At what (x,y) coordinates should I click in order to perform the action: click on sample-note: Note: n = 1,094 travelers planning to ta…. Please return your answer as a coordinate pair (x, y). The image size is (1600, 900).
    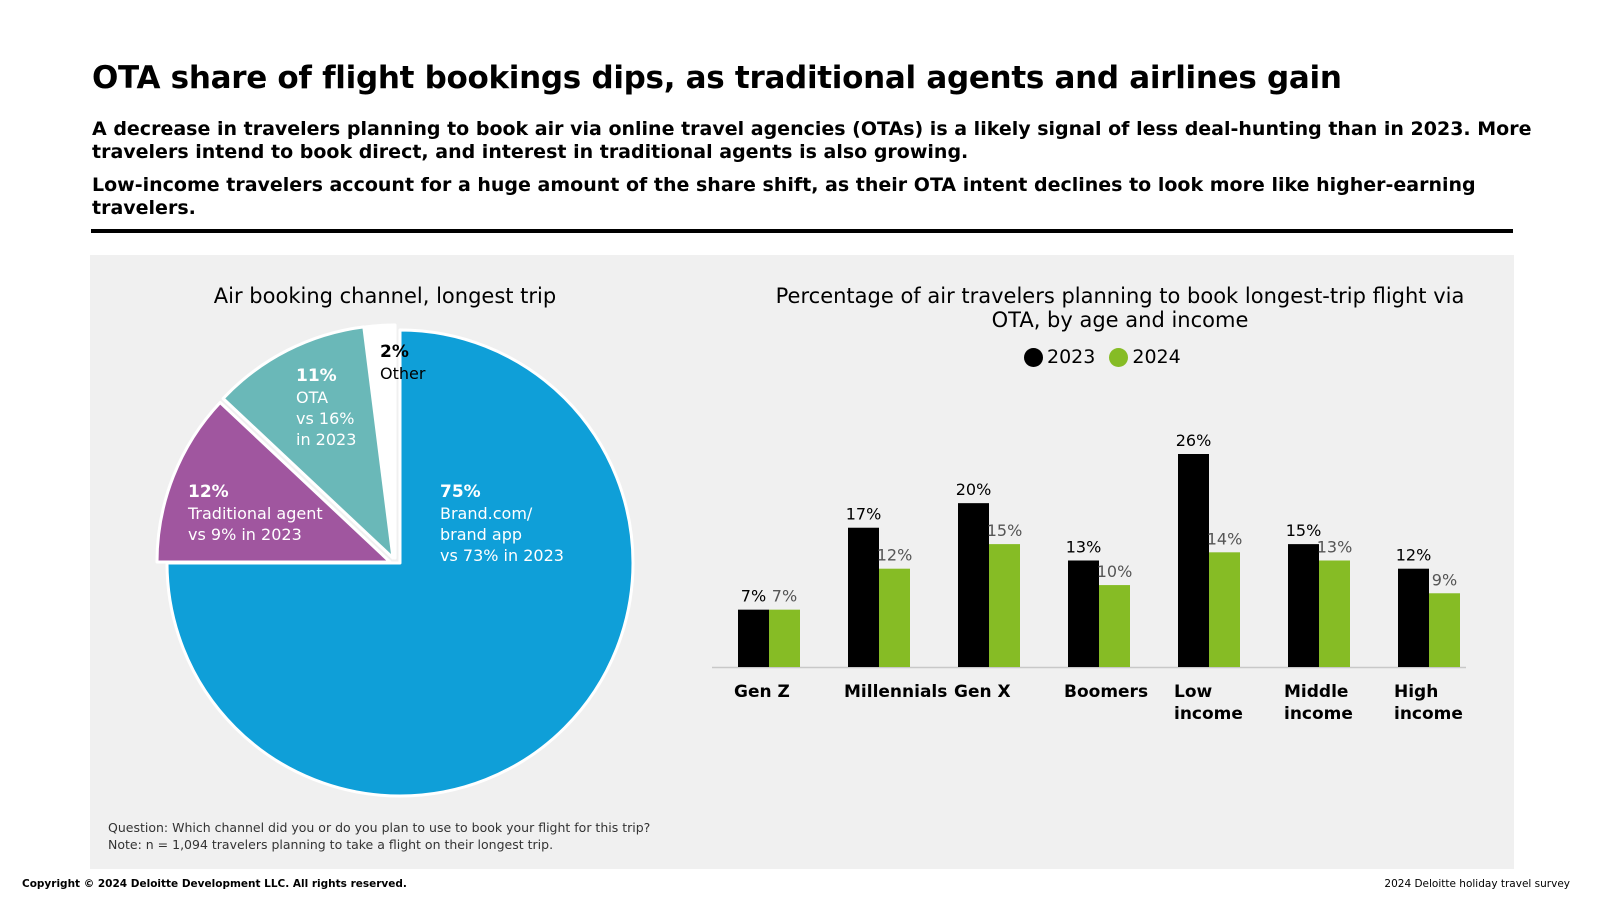
    Looking at the image, I should click on (331, 844).